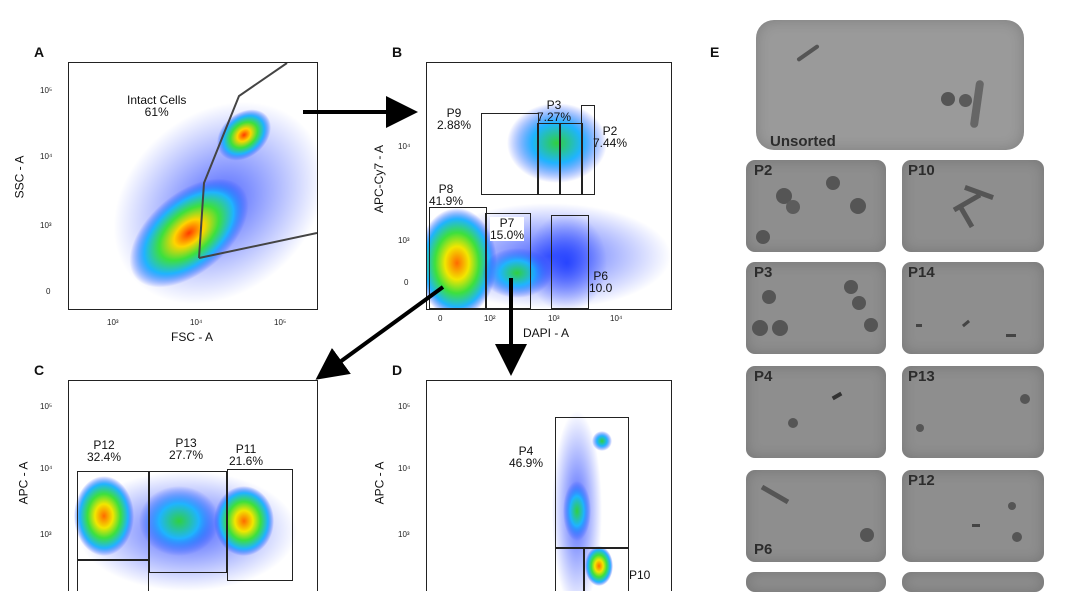  I want to click on scatter-c, so click(185, 531).